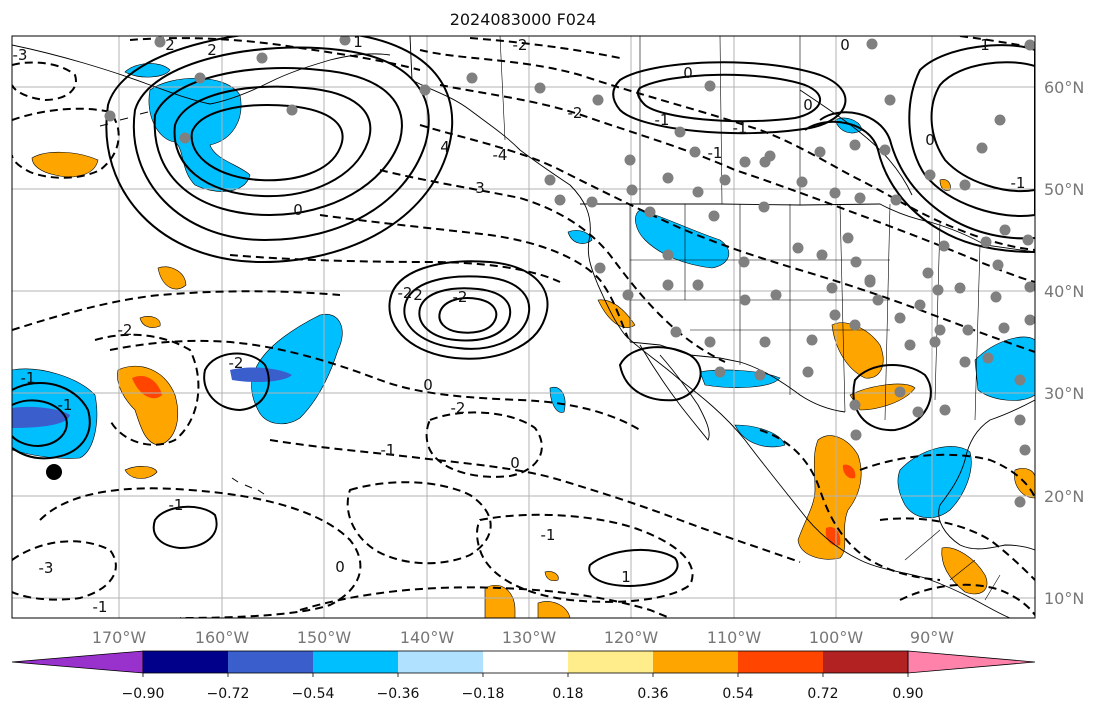  Describe the element at coordinates (1064, 291) in the screenshot. I see `latitude-tick-label: 40°N` at that location.